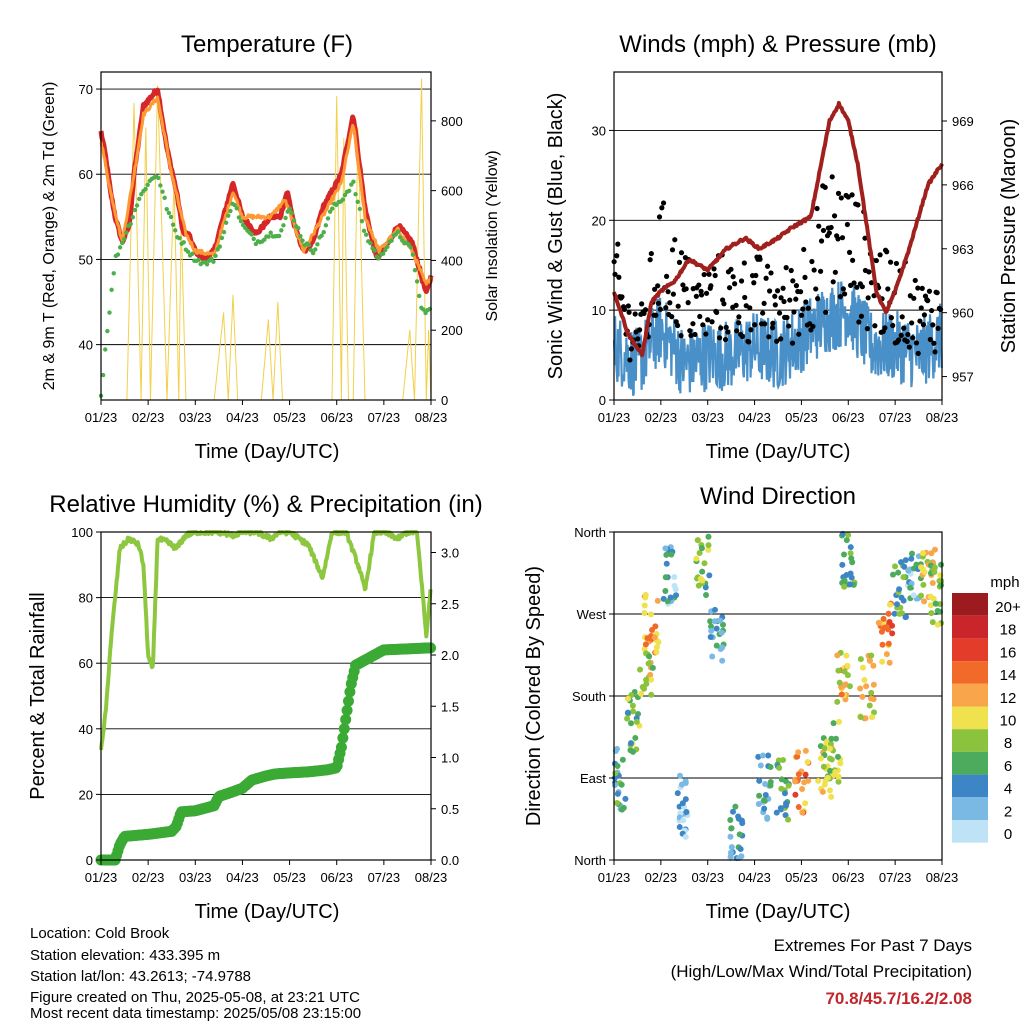 This screenshot has height=1024, width=1024. Describe the element at coordinates (895, 417) in the screenshot. I see `x-tick-label: 07/23` at that location.